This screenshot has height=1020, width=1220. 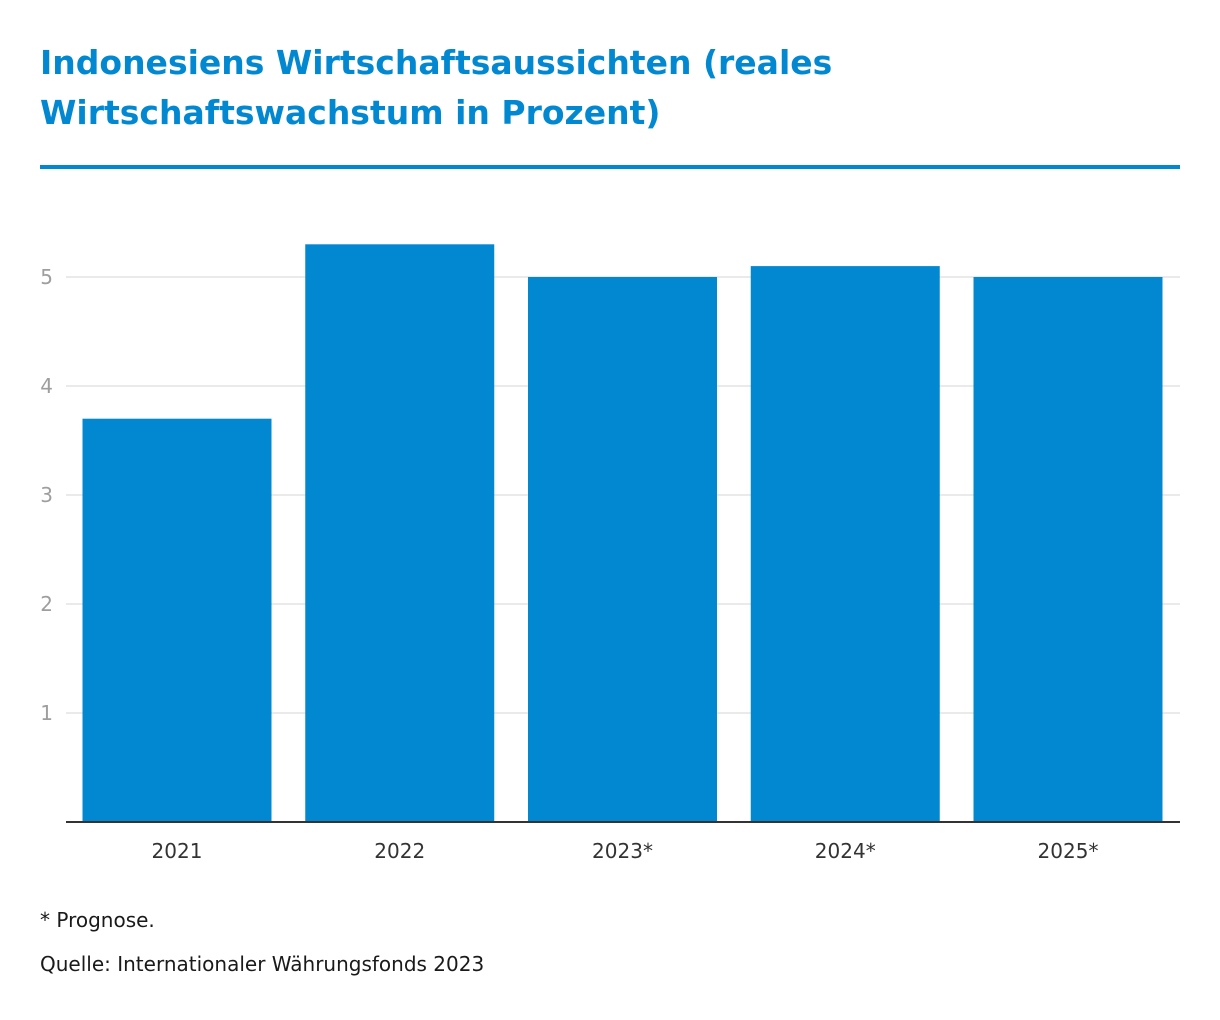 What do you see at coordinates (46, 277) in the screenshot?
I see `y-tick-label: 5` at bounding box center [46, 277].